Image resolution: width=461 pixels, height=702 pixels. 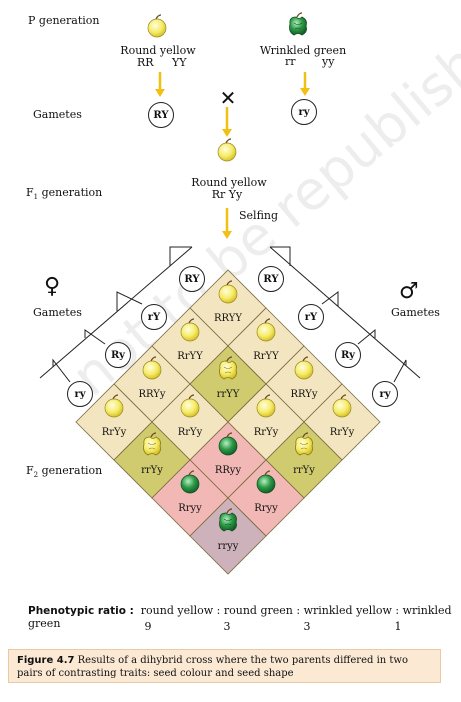 What do you see at coordinates (161, 115) in the screenshot?
I see `gamete-circle: RY` at bounding box center [161, 115].